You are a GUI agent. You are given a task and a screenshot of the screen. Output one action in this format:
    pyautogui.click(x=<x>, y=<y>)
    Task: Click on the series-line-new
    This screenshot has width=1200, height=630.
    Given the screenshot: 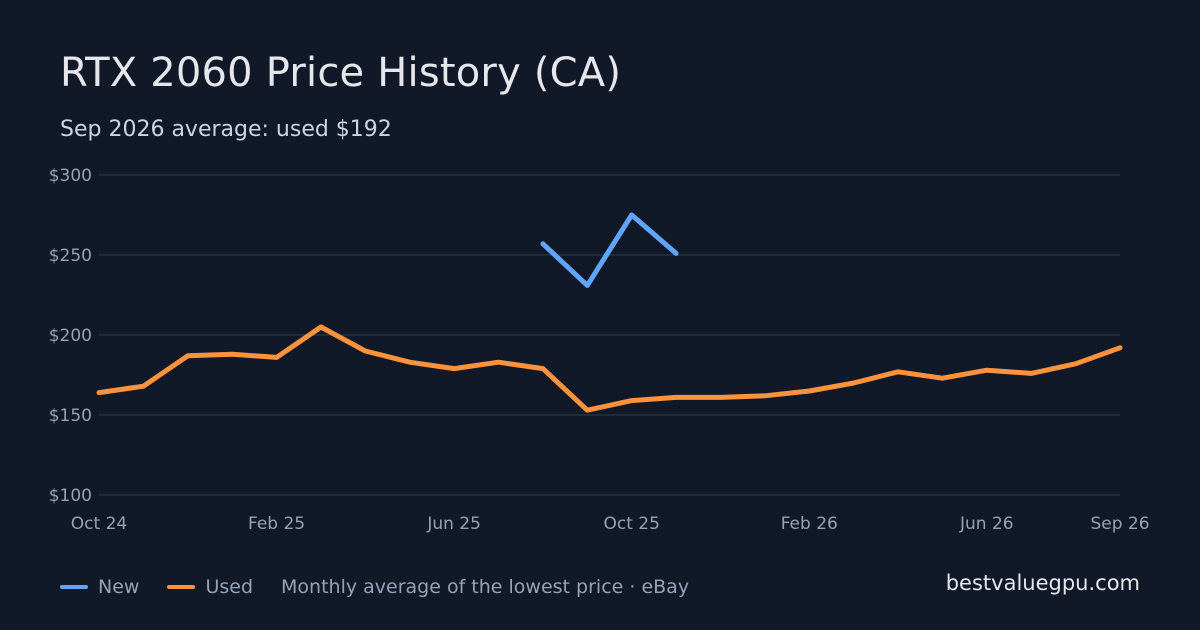 What is the action you would take?
    pyautogui.click(x=609, y=250)
    